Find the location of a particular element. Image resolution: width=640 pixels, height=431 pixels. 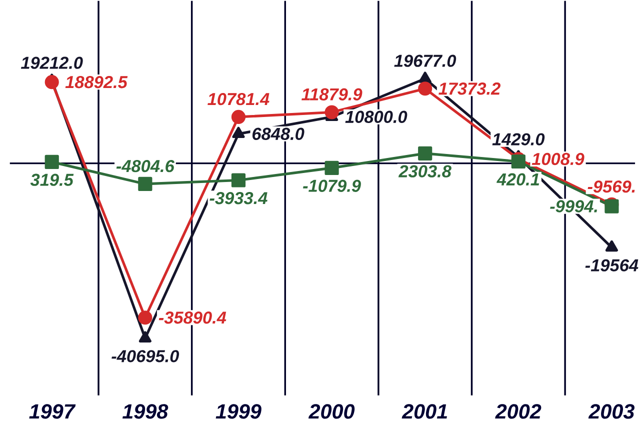

x-tick-label: 1997 is located at coordinates (52, 411).